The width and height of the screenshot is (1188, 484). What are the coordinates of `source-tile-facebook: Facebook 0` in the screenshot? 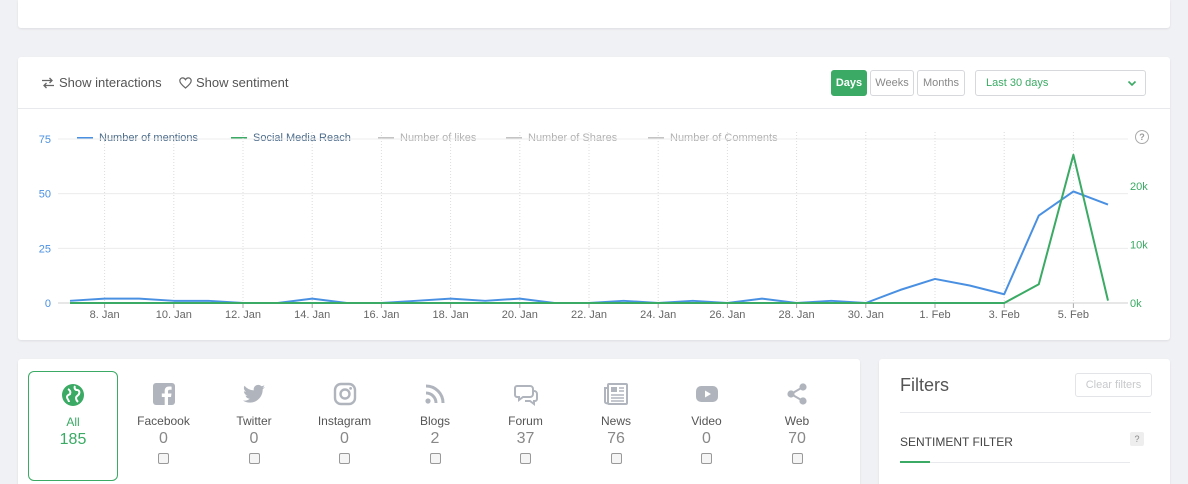 It's located at (164, 426).